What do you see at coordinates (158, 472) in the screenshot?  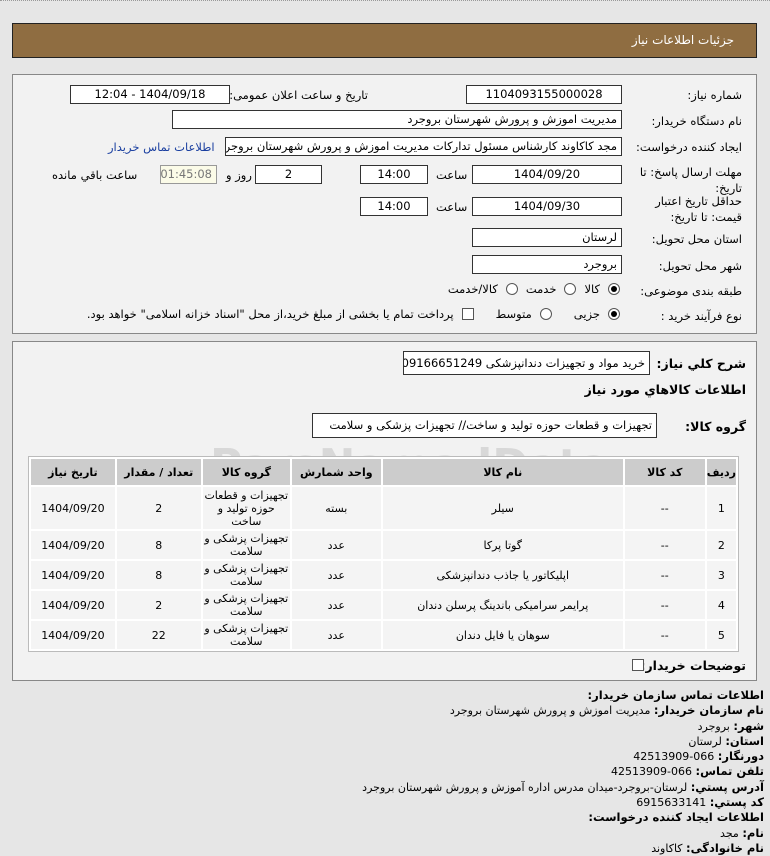 I see `col-qty: تعداد / مقدار` at bounding box center [158, 472].